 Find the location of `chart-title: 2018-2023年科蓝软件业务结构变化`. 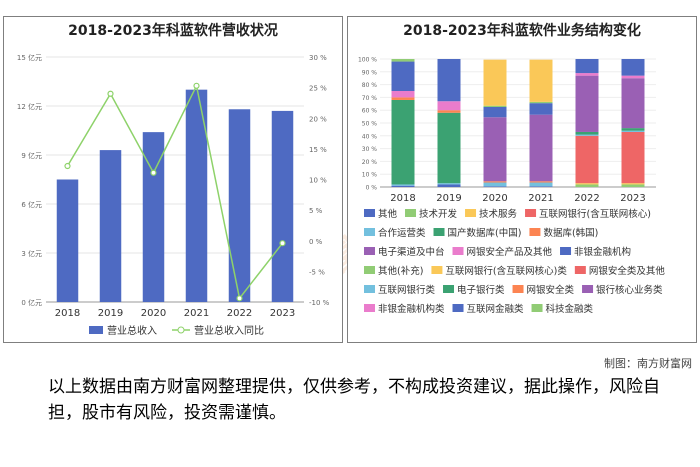

chart-title: 2018-2023年科蓝软件业务结构变化 is located at coordinates (522, 31).